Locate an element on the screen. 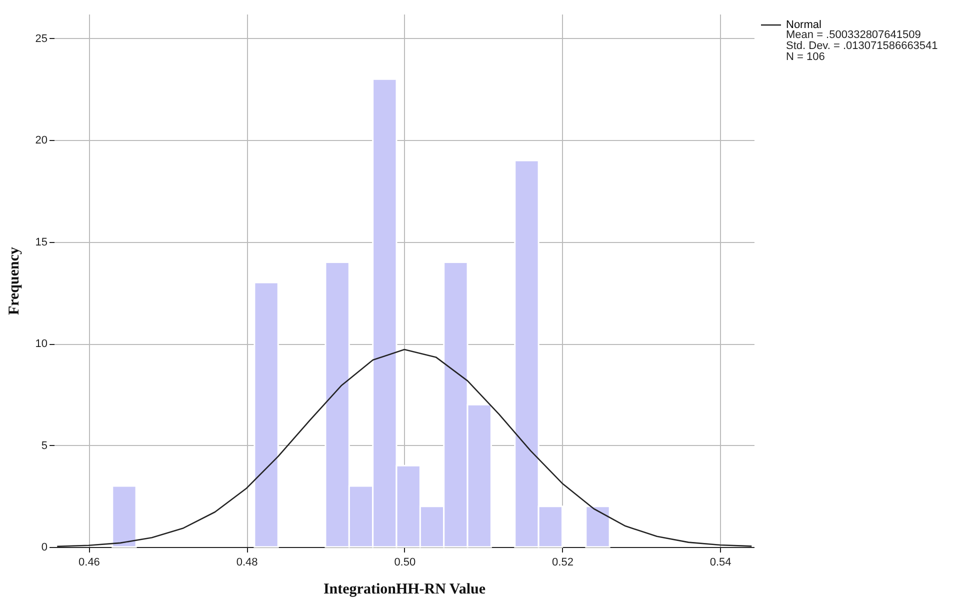 The width and height of the screenshot is (972, 610). y-tick-label: 0 is located at coordinates (44, 548).